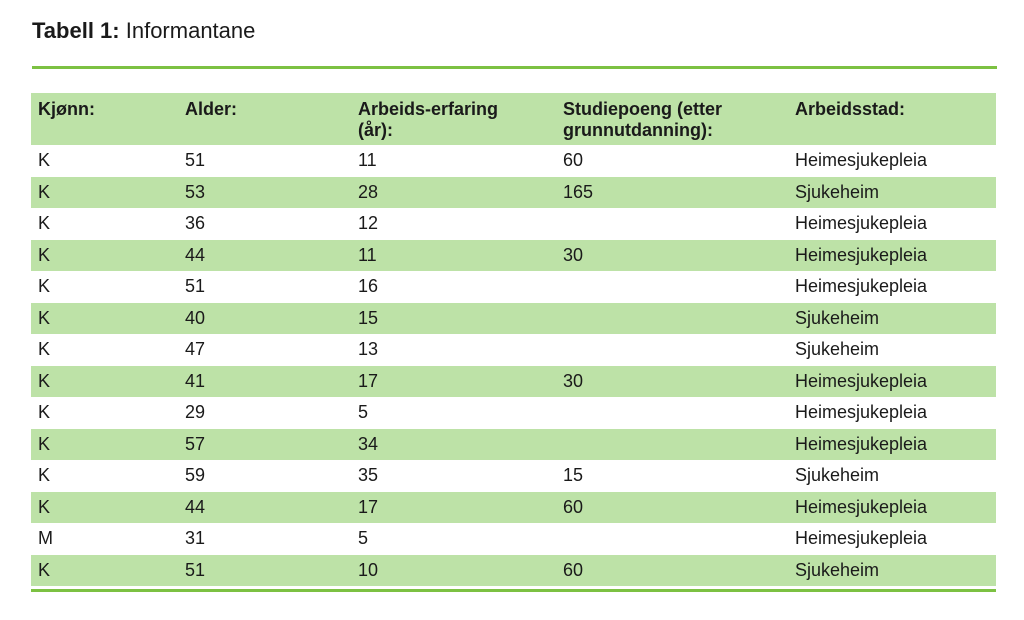  I want to click on table-row: K 41 17 30 Heimesjukepleia, so click(513, 381).